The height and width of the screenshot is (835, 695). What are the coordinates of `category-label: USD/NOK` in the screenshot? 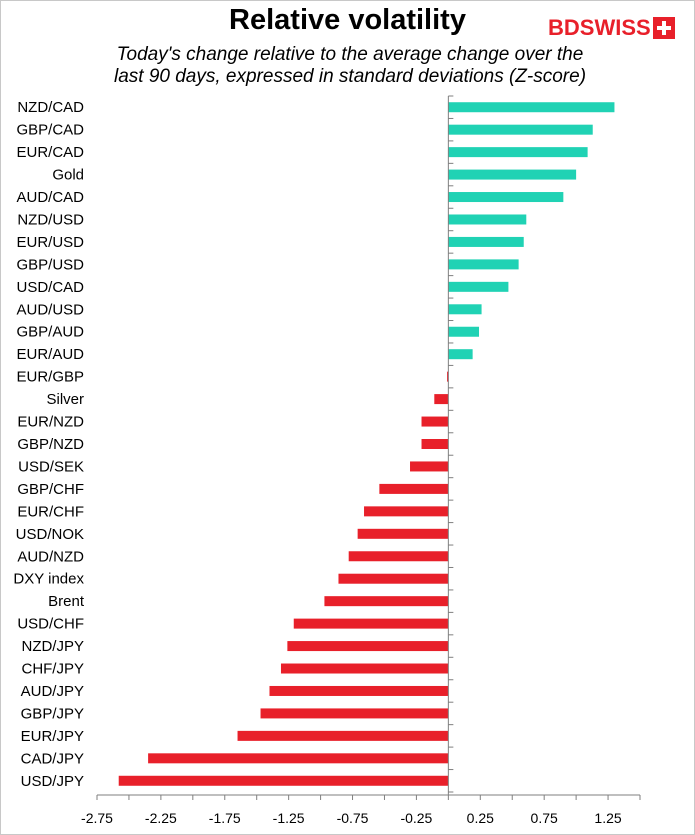 It's located at (50, 534).